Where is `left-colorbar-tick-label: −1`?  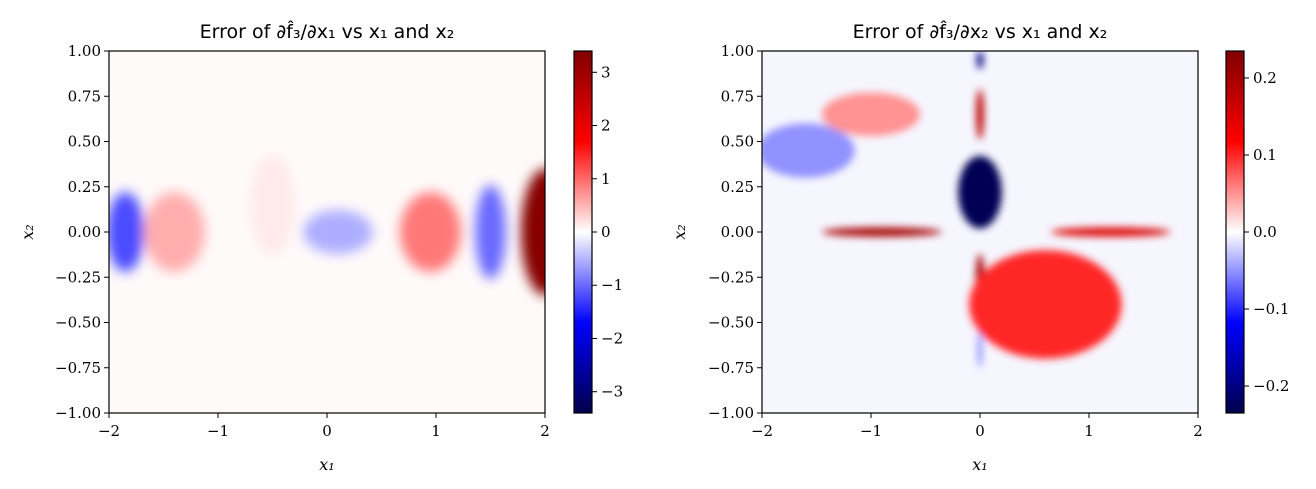 left-colorbar-tick-label: −1 is located at coordinates (612, 285).